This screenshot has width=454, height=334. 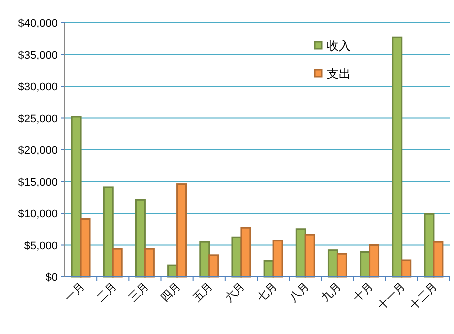 What do you see at coordinates (339, 46) in the screenshot?
I see `legend-label: 收入` at bounding box center [339, 46].